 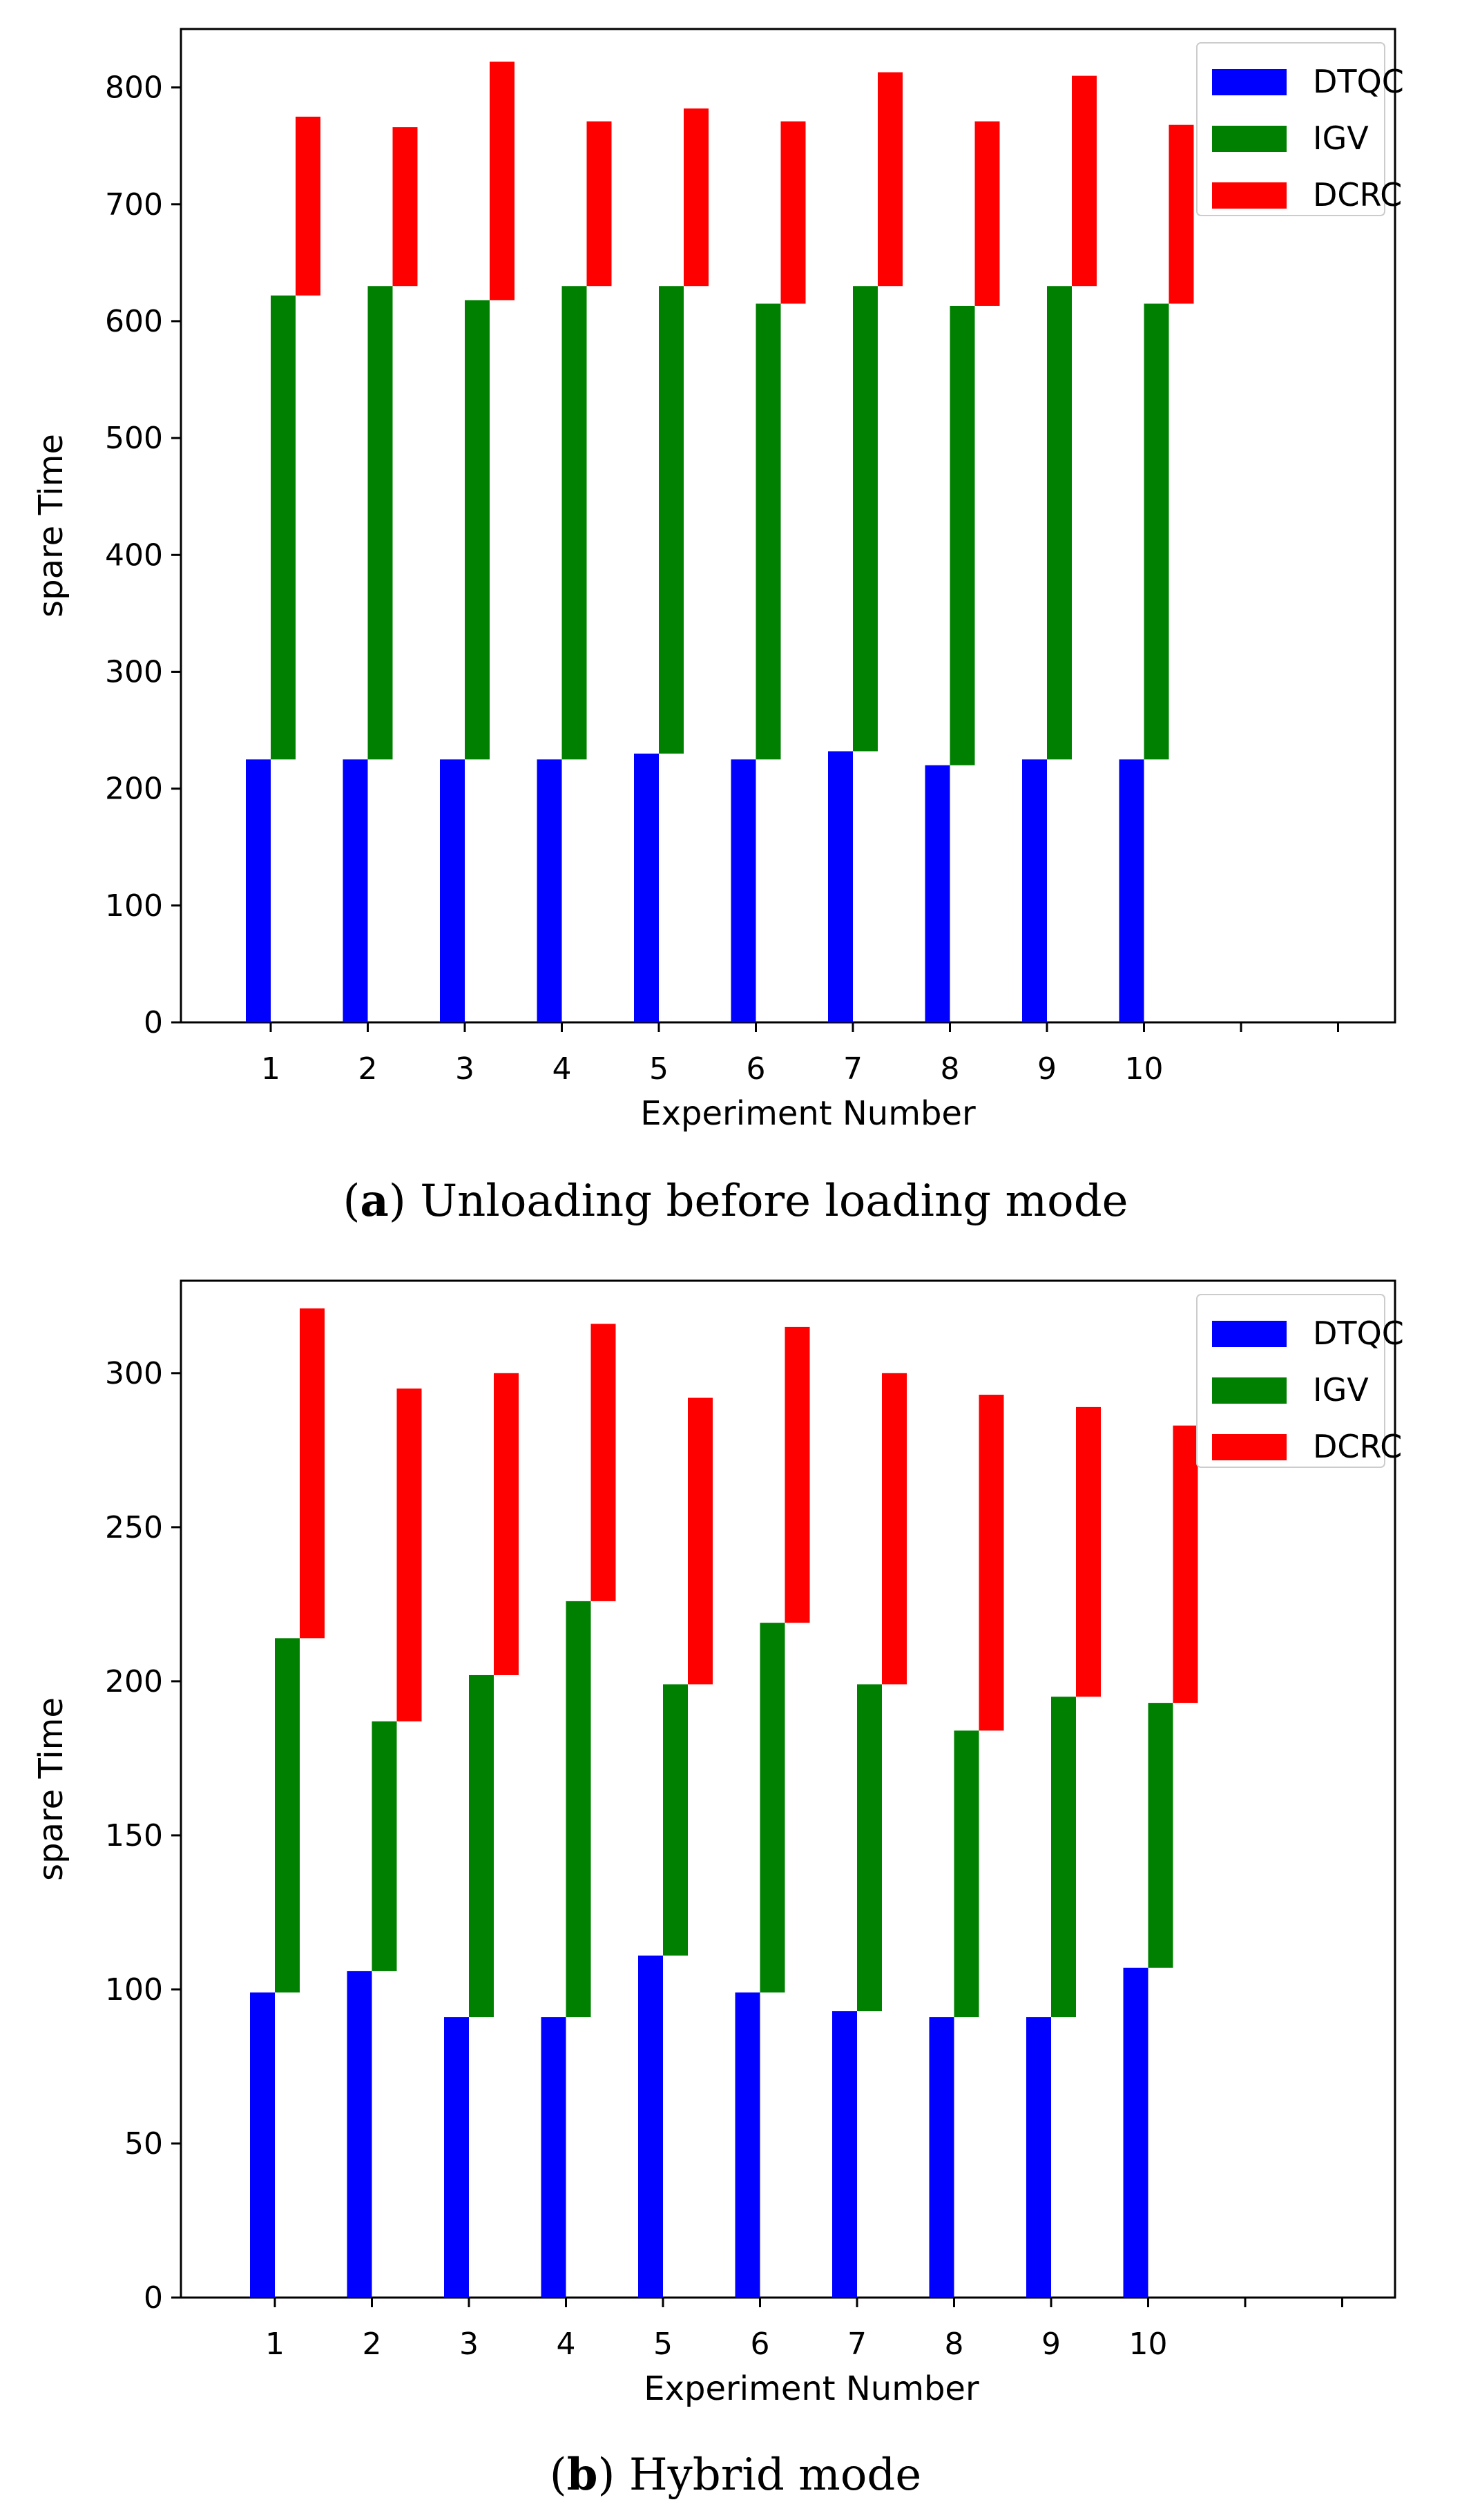 What do you see at coordinates (671, 520) in the screenshot?
I see `bar-igv-5-a` at bounding box center [671, 520].